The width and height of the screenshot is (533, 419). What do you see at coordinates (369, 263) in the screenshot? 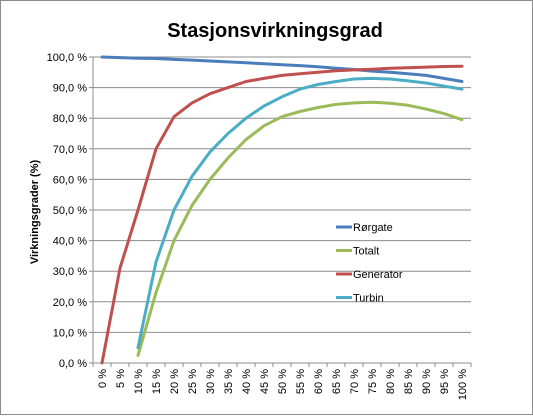
I see `legend: Rørgate Totalt Generator Turbin` at bounding box center [369, 263].